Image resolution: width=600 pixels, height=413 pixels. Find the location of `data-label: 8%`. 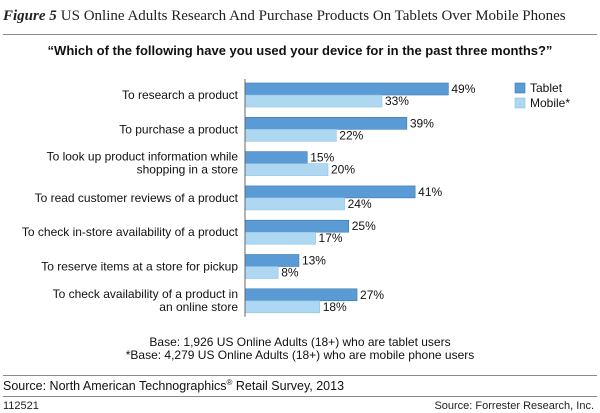

data-label: 8% is located at coordinates (290, 273).